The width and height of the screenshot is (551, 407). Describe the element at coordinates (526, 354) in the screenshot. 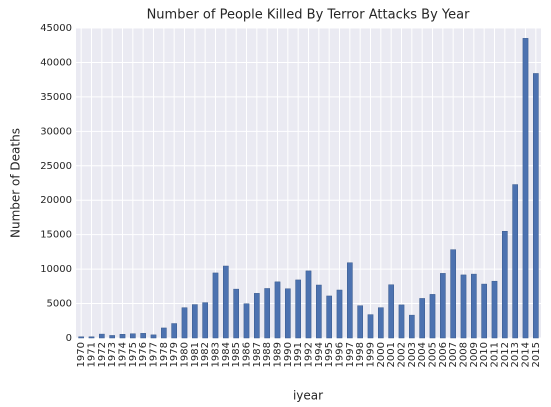

I see `x-tick-label: 2014` at that location.